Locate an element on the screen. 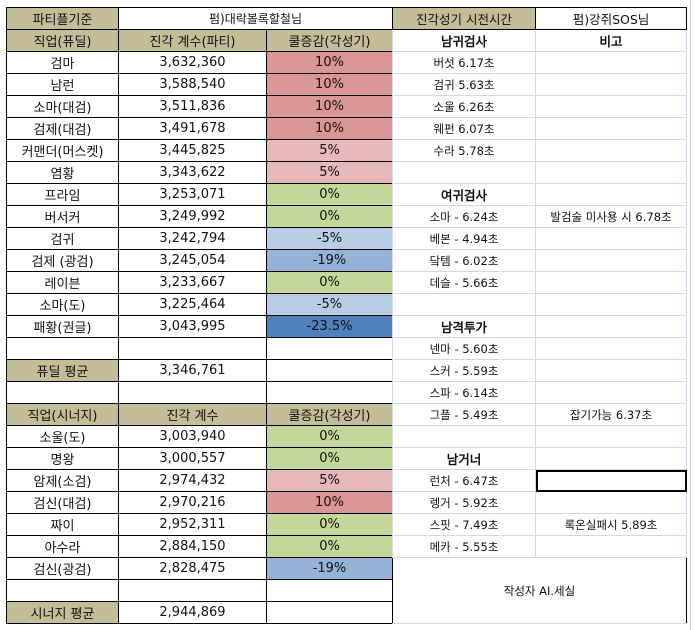 The height and width of the screenshot is (630, 695). job-cell: 짜이 is located at coordinates (62, 524).